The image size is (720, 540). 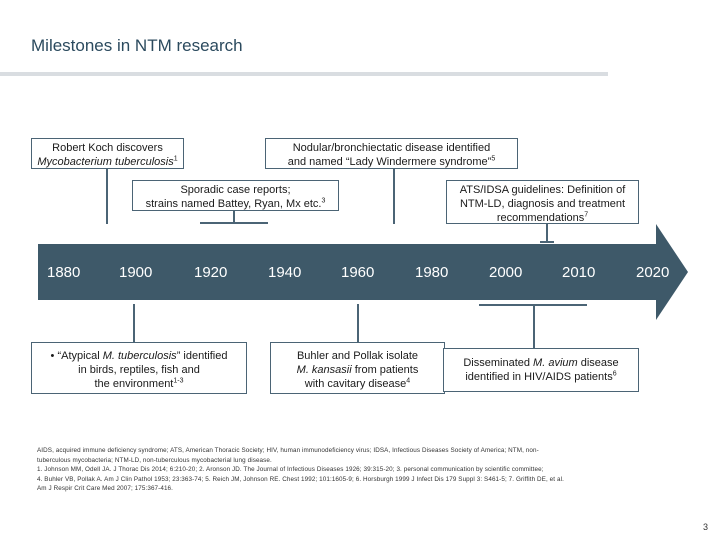 I want to click on buhler-line3: with cavitary disease, so click(x=355, y=384).